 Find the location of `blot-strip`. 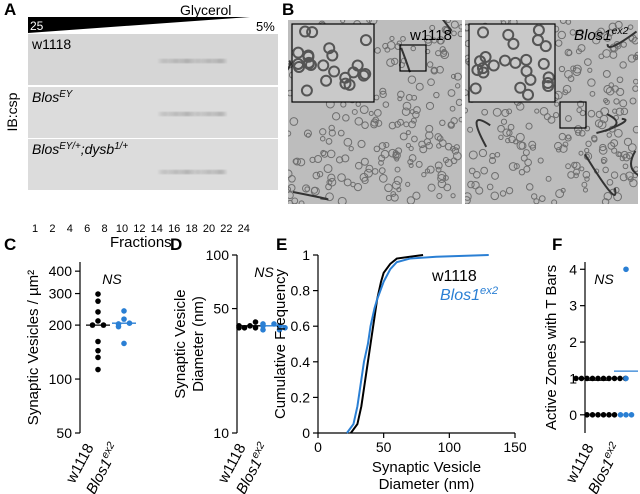

blot-strip is located at coordinates (153, 59).